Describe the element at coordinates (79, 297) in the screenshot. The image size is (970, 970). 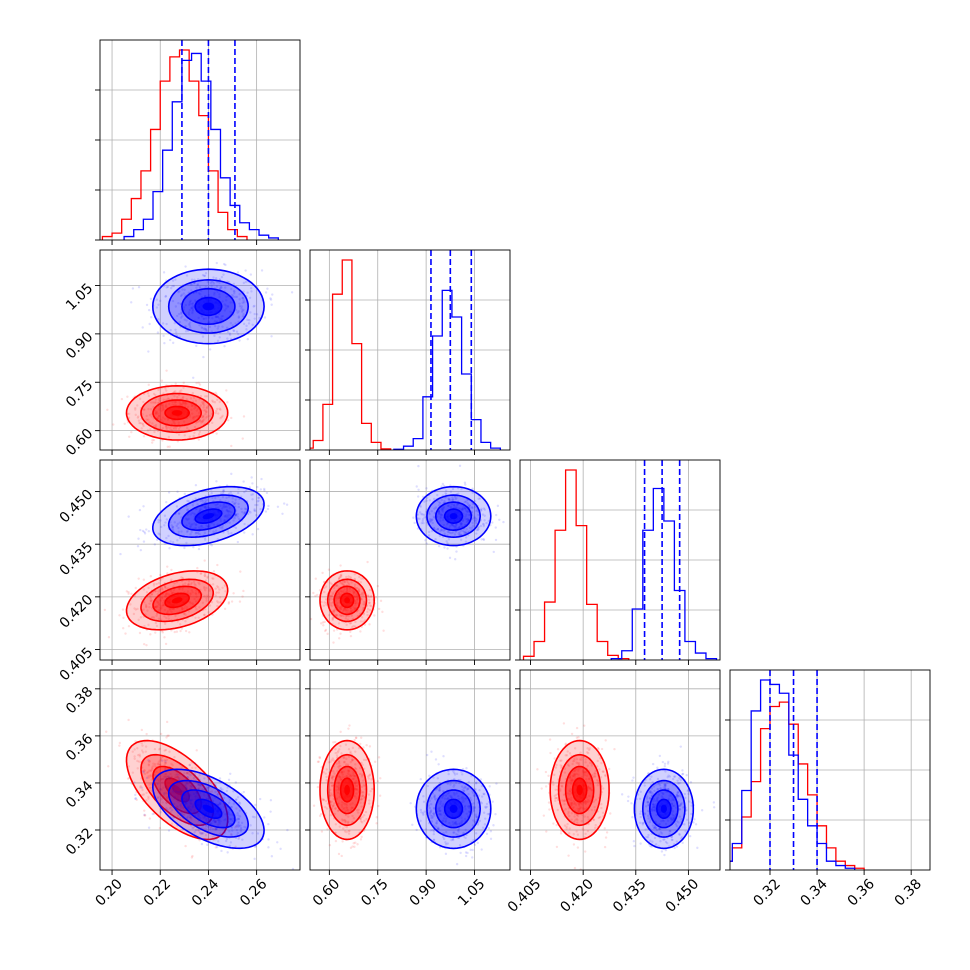
I see `y-tick-label: 1.05` at that location.